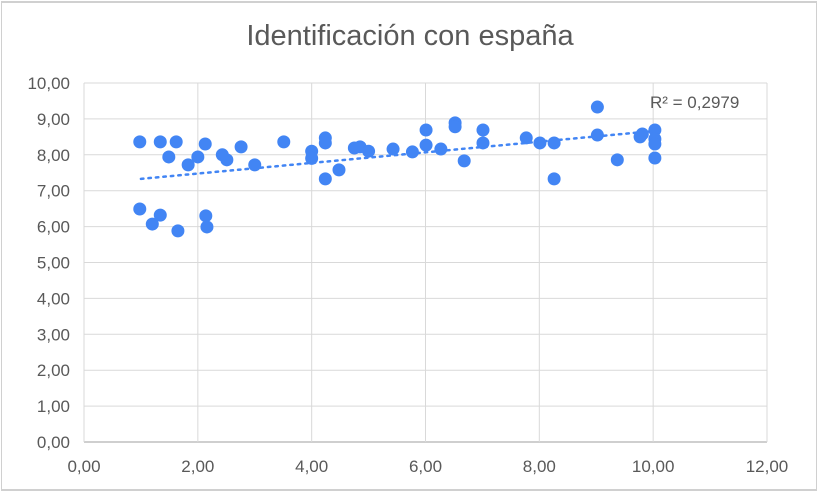 The width and height of the screenshot is (820, 494). Describe the element at coordinates (197, 466) in the screenshot. I see `x-tick-label: 2,00` at that location.